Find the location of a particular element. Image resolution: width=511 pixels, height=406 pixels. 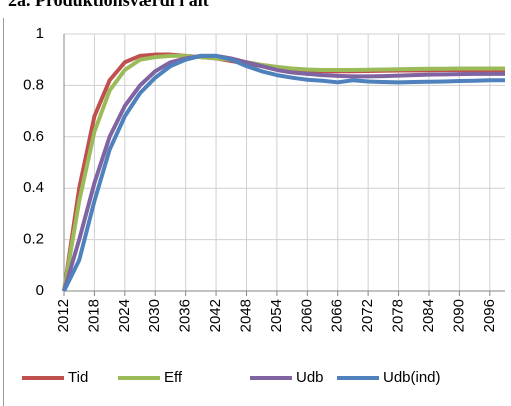

x-tick-label: 2054 is located at coordinates (276, 315).